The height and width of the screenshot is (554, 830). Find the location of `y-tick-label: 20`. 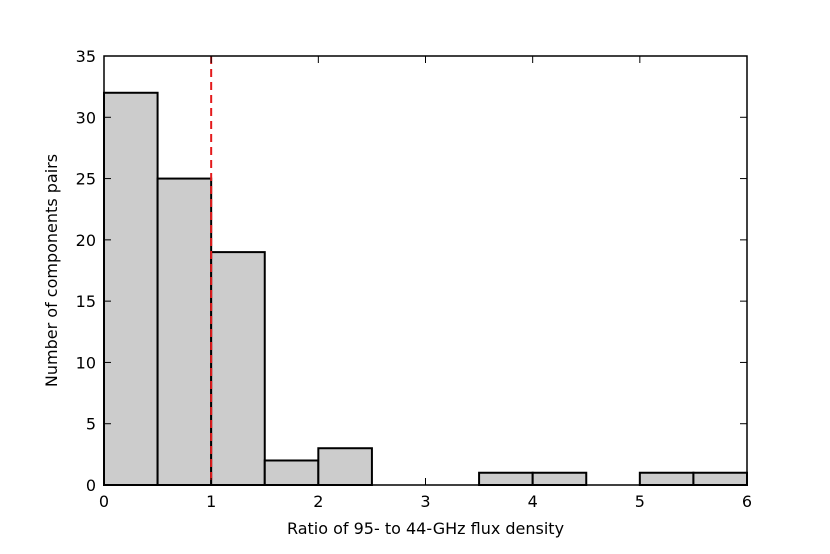

y-tick-label: 20 is located at coordinates (86, 240).